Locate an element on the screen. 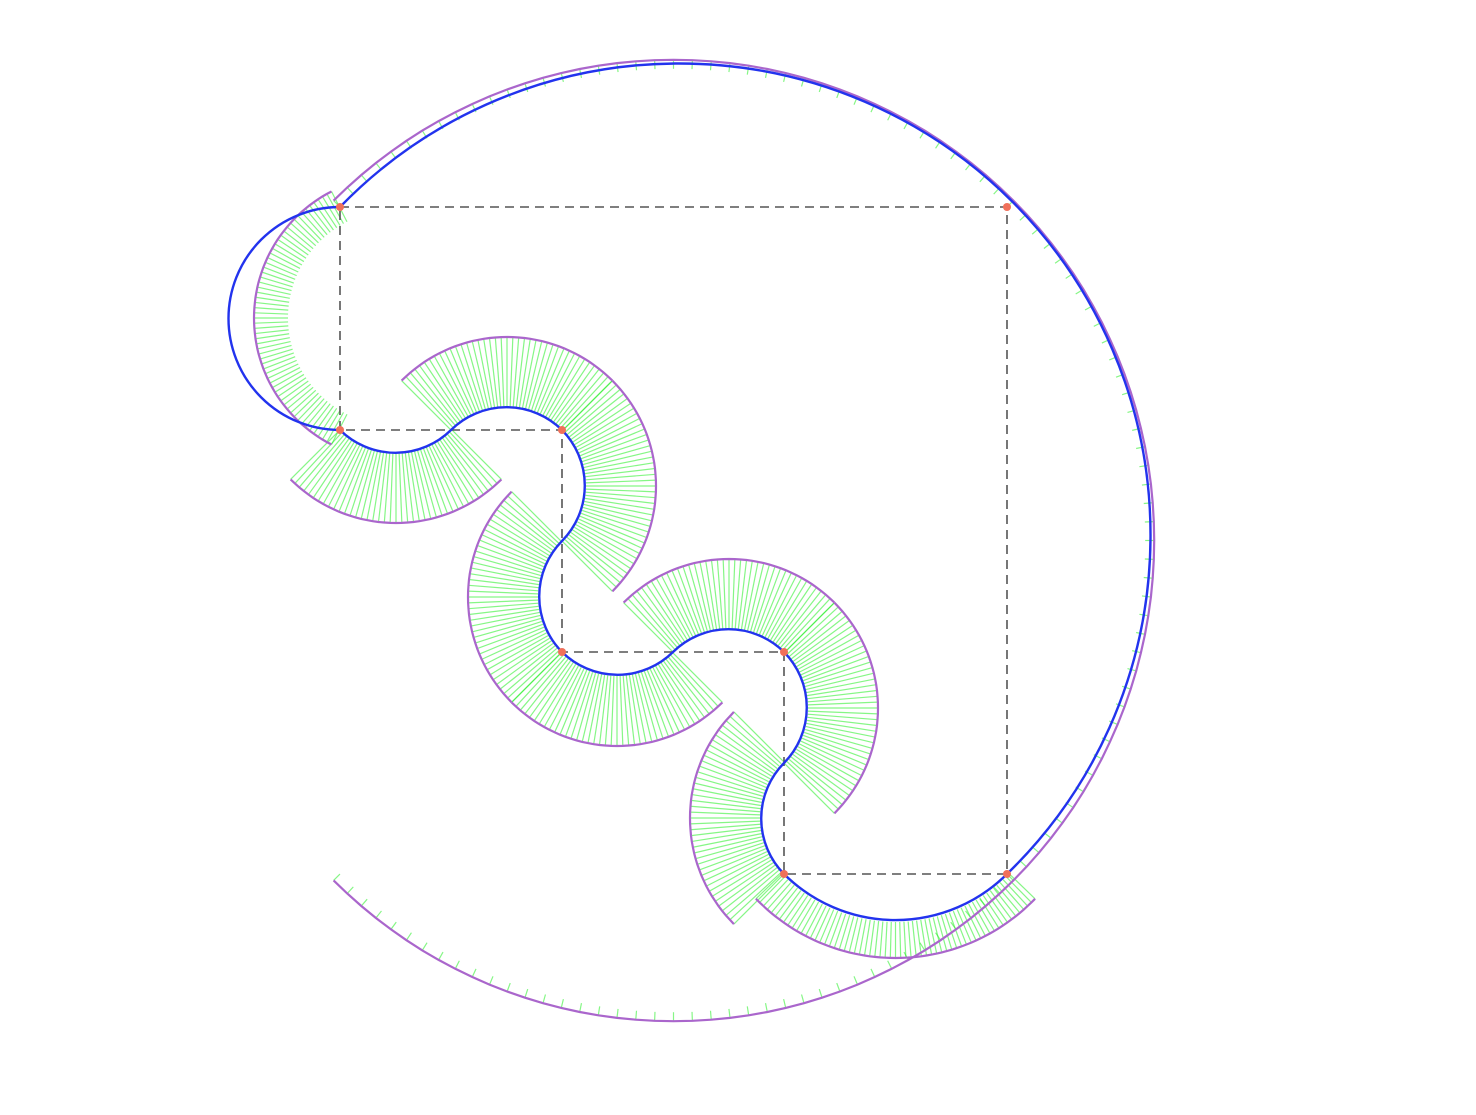 This screenshot has height=1115, width=1476. comb-segment is located at coordinates (515, 597).